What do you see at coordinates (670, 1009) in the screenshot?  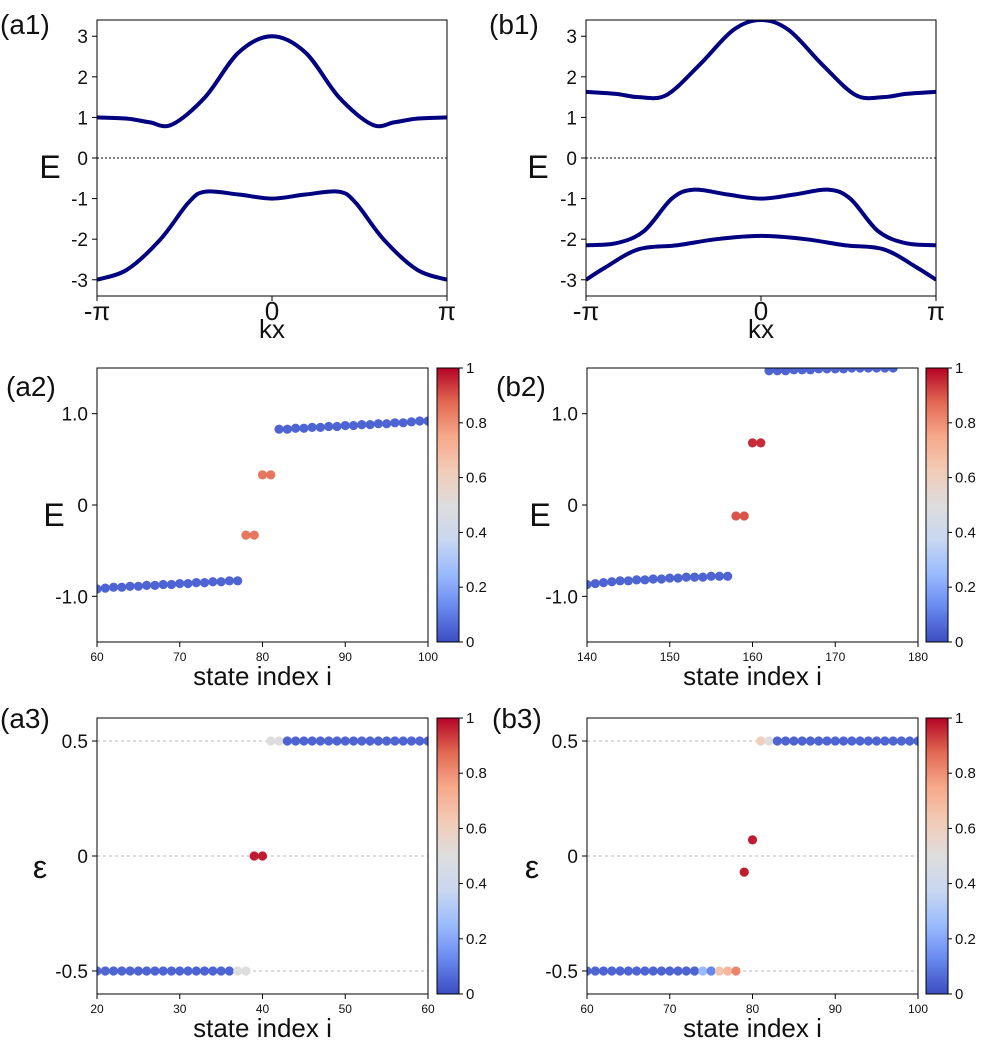 I see `x-tick-label: 70` at bounding box center [670, 1009].